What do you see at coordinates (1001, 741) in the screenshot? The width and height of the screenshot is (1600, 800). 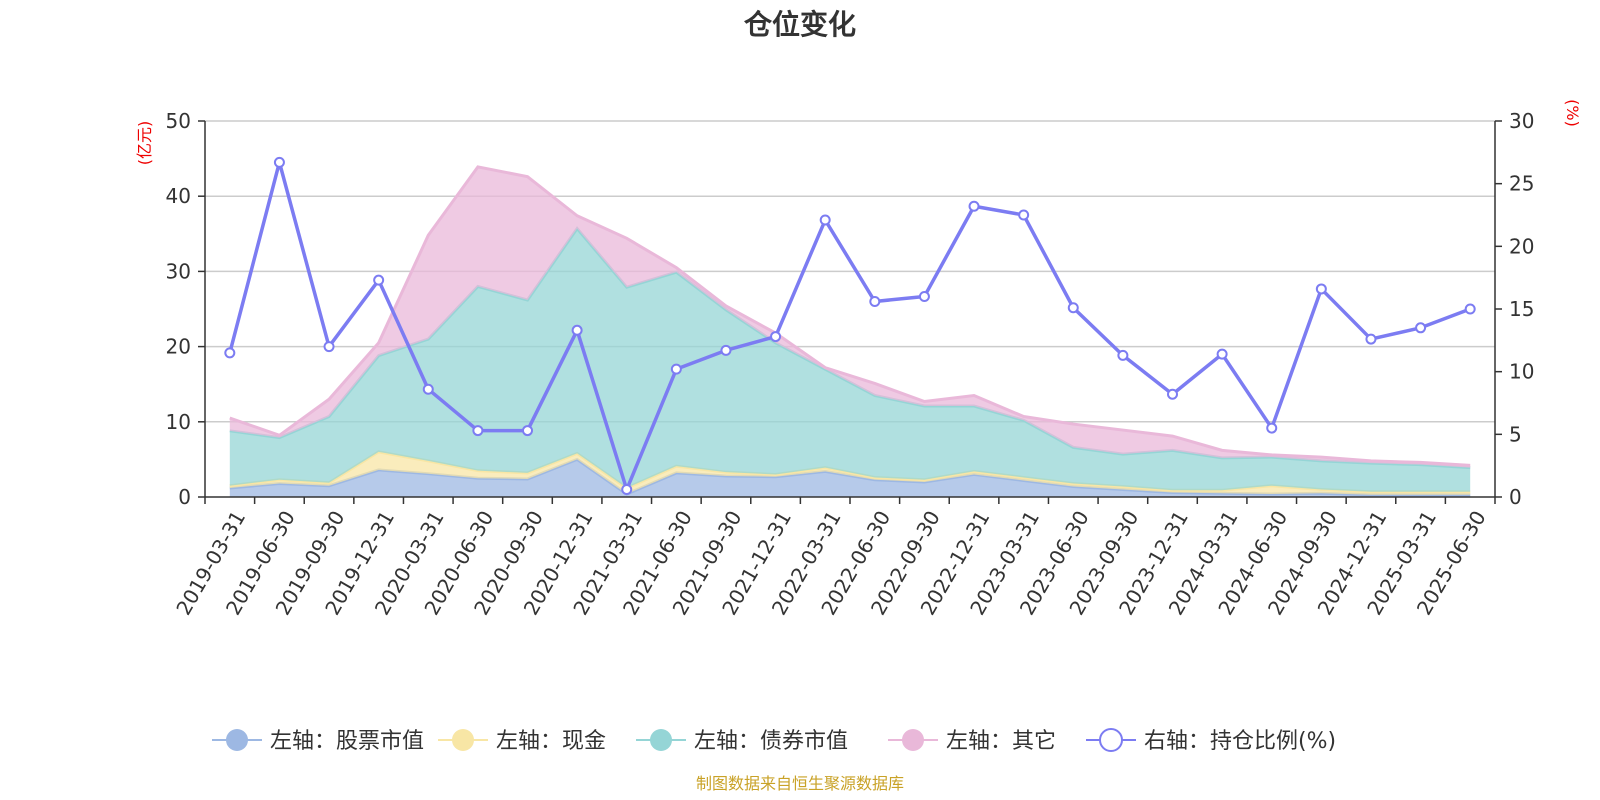 I see `legend-label: 左轴：其它` at bounding box center [1001, 741].